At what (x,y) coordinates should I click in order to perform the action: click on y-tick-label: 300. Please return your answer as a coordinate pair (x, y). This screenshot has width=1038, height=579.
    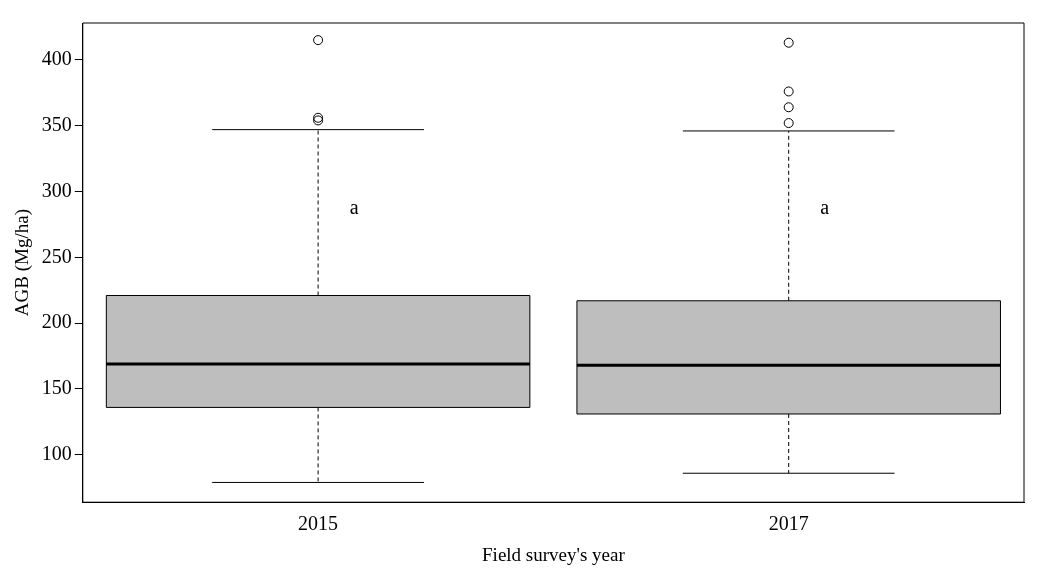
    Looking at the image, I should click on (56, 189).